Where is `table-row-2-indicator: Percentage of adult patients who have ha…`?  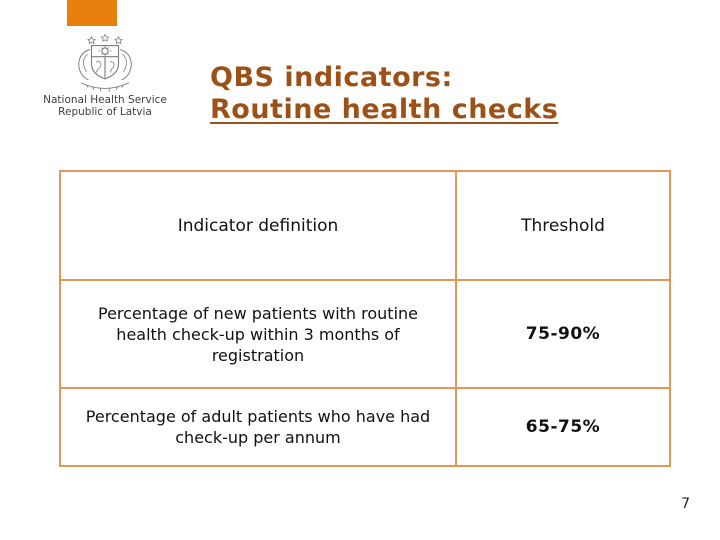 table-row-2-indicator: Percentage of adult patients who have ha… is located at coordinates (258, 426).